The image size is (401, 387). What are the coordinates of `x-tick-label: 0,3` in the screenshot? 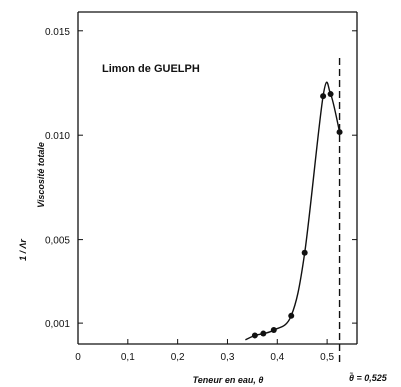 It's located at (228, 357).